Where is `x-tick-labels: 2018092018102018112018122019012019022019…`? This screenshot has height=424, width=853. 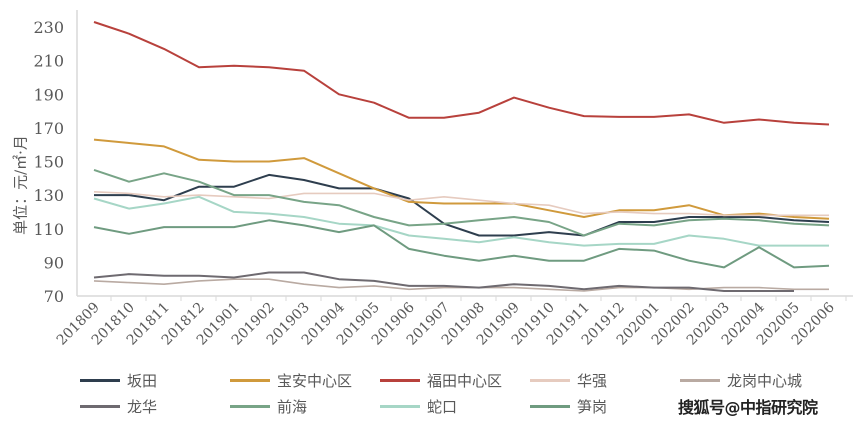 x-tick-labels: 2018092018102018112018122019012019022019… is located at coordinates (446, 323).